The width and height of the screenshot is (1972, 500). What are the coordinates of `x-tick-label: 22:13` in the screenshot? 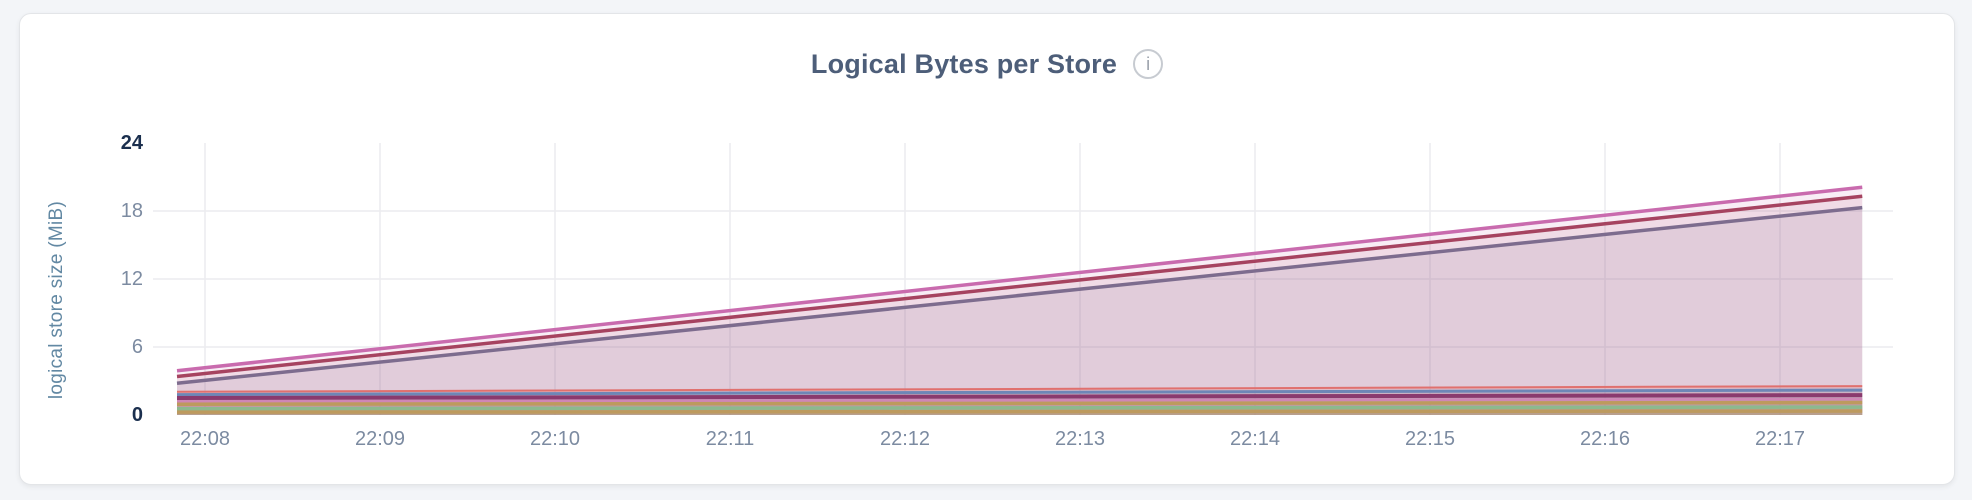 It's located at (1080, 439).